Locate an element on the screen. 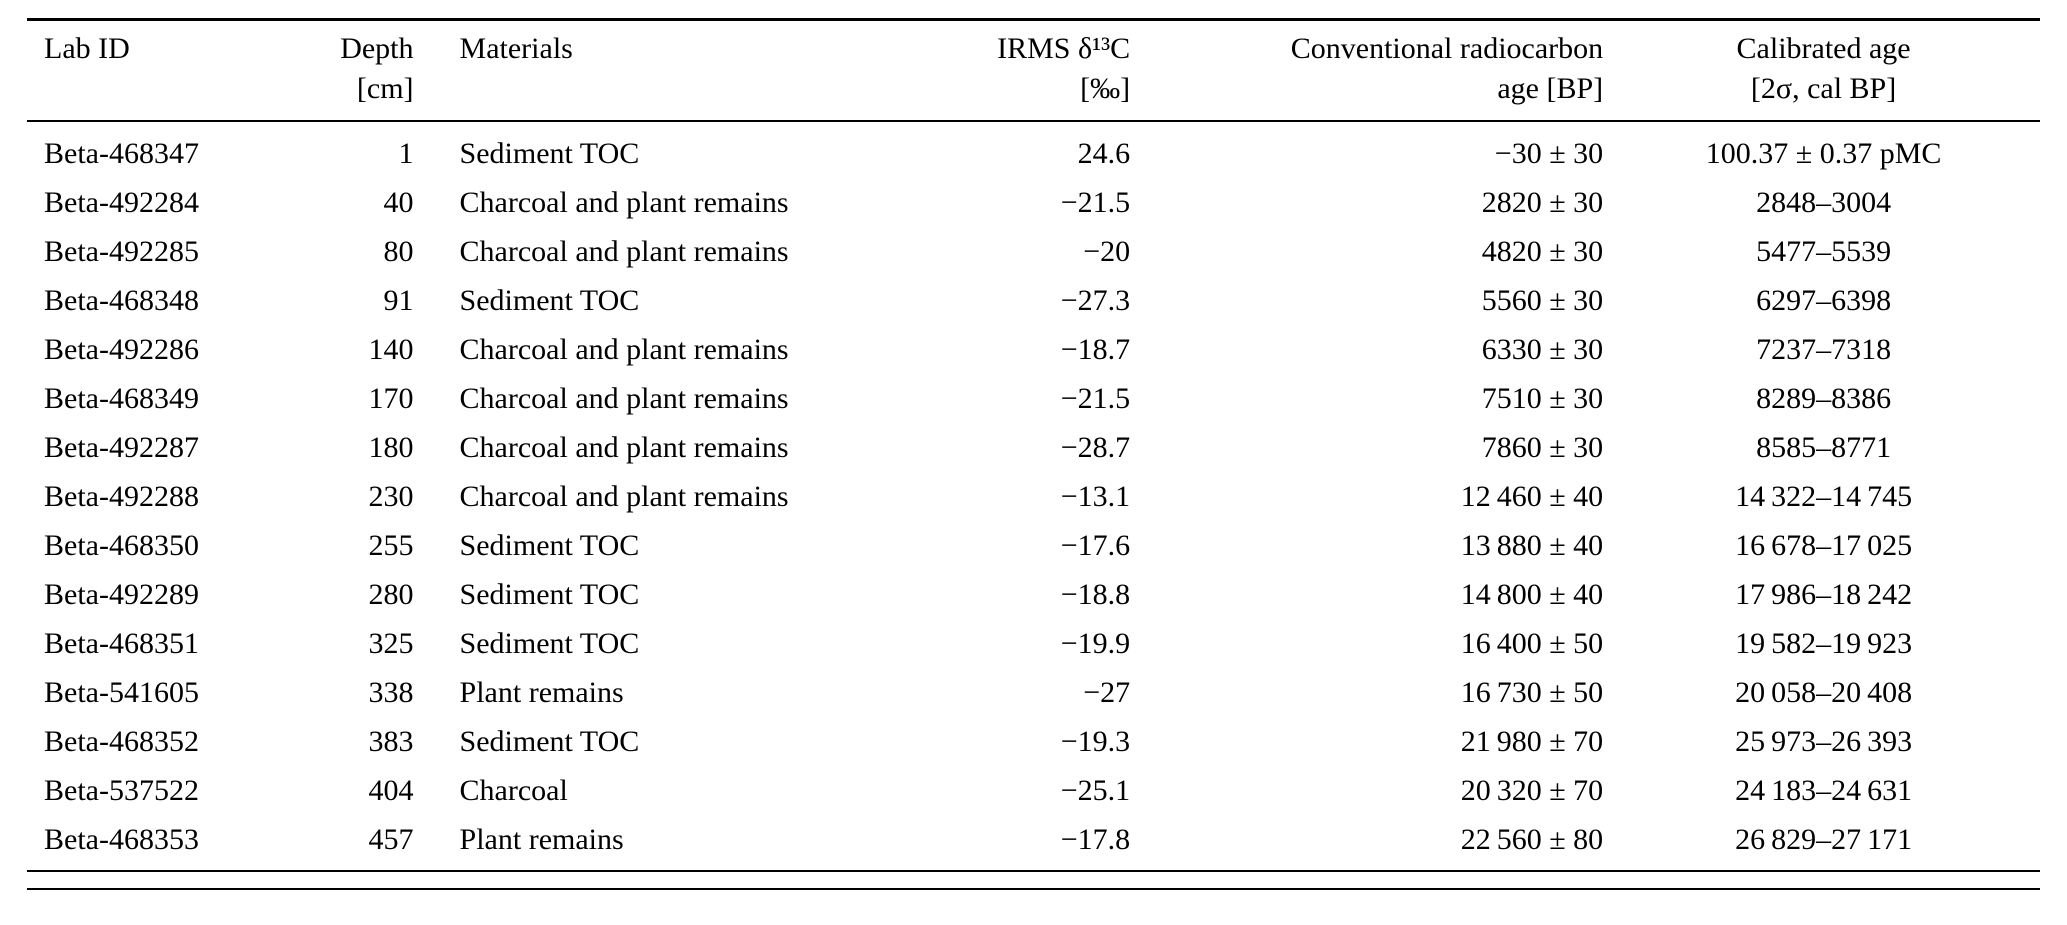  table-cell-calibrated-age: 16 678–17 025 is located at coordinates (1824, 546).